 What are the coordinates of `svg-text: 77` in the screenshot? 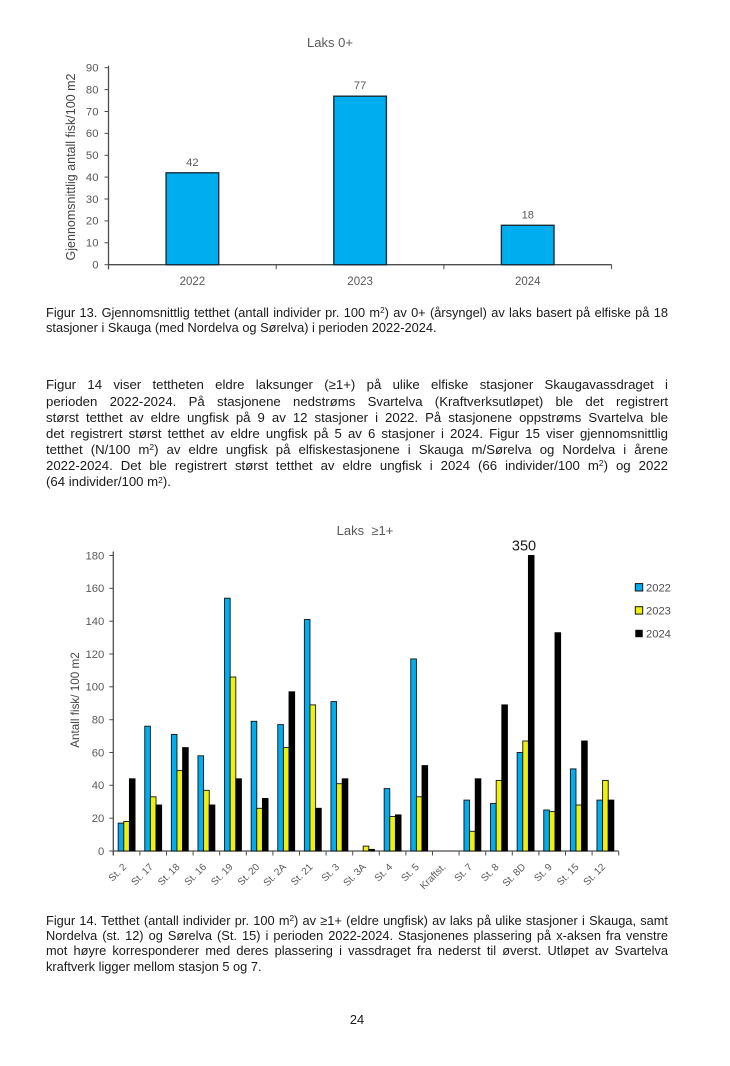 It's located at (360, 86).